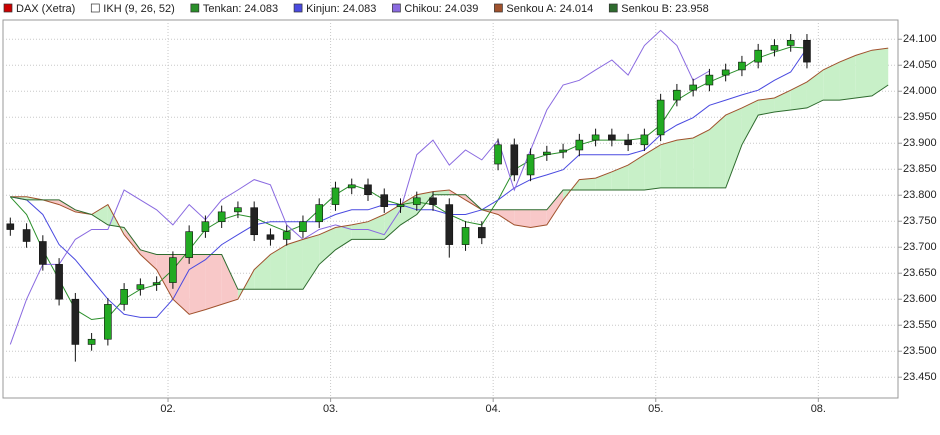 Image resolution: width=940 pixels, height=435 pixels. I want to click on legend-label: IKH (9, 26, 52), so click(139, 9).